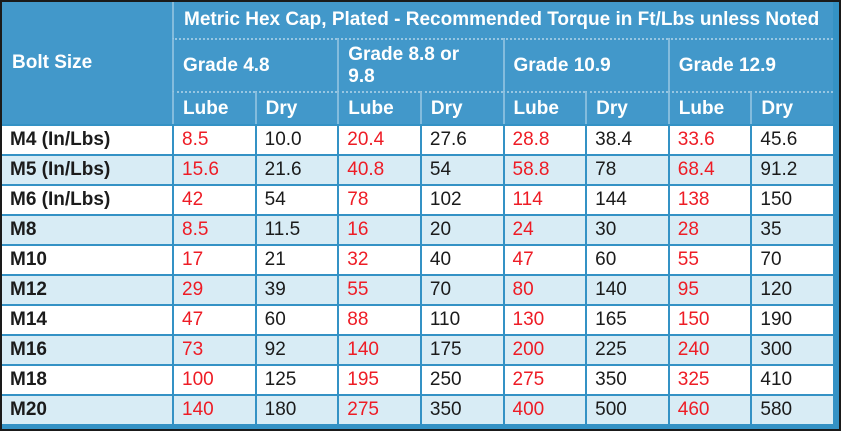 Image resolution: width=841 pixels, height=431 pixels. Describe the element at coordinates (297, 200) in the screenshot. I see `torque-value-cell: 54` at that location.